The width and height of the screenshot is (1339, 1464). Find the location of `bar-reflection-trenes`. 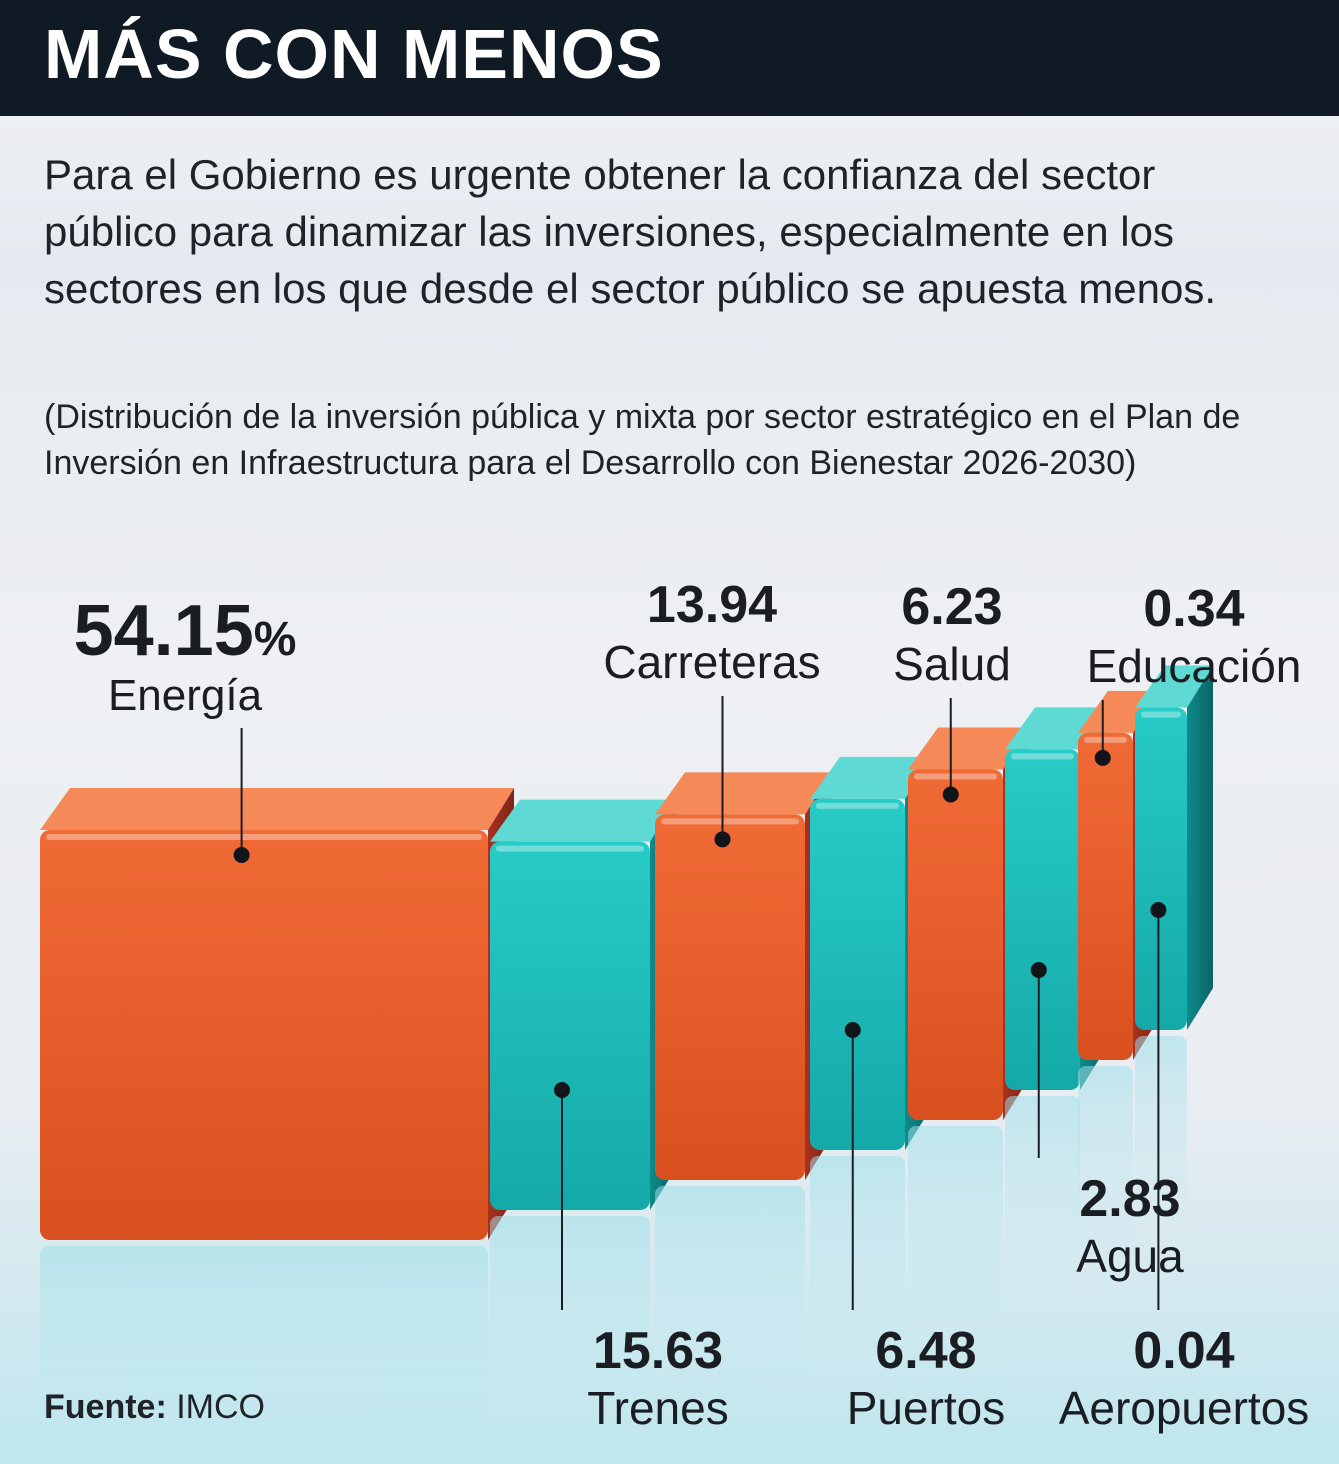

bar-reflection-trenes is located at coordinates (570, 1311).